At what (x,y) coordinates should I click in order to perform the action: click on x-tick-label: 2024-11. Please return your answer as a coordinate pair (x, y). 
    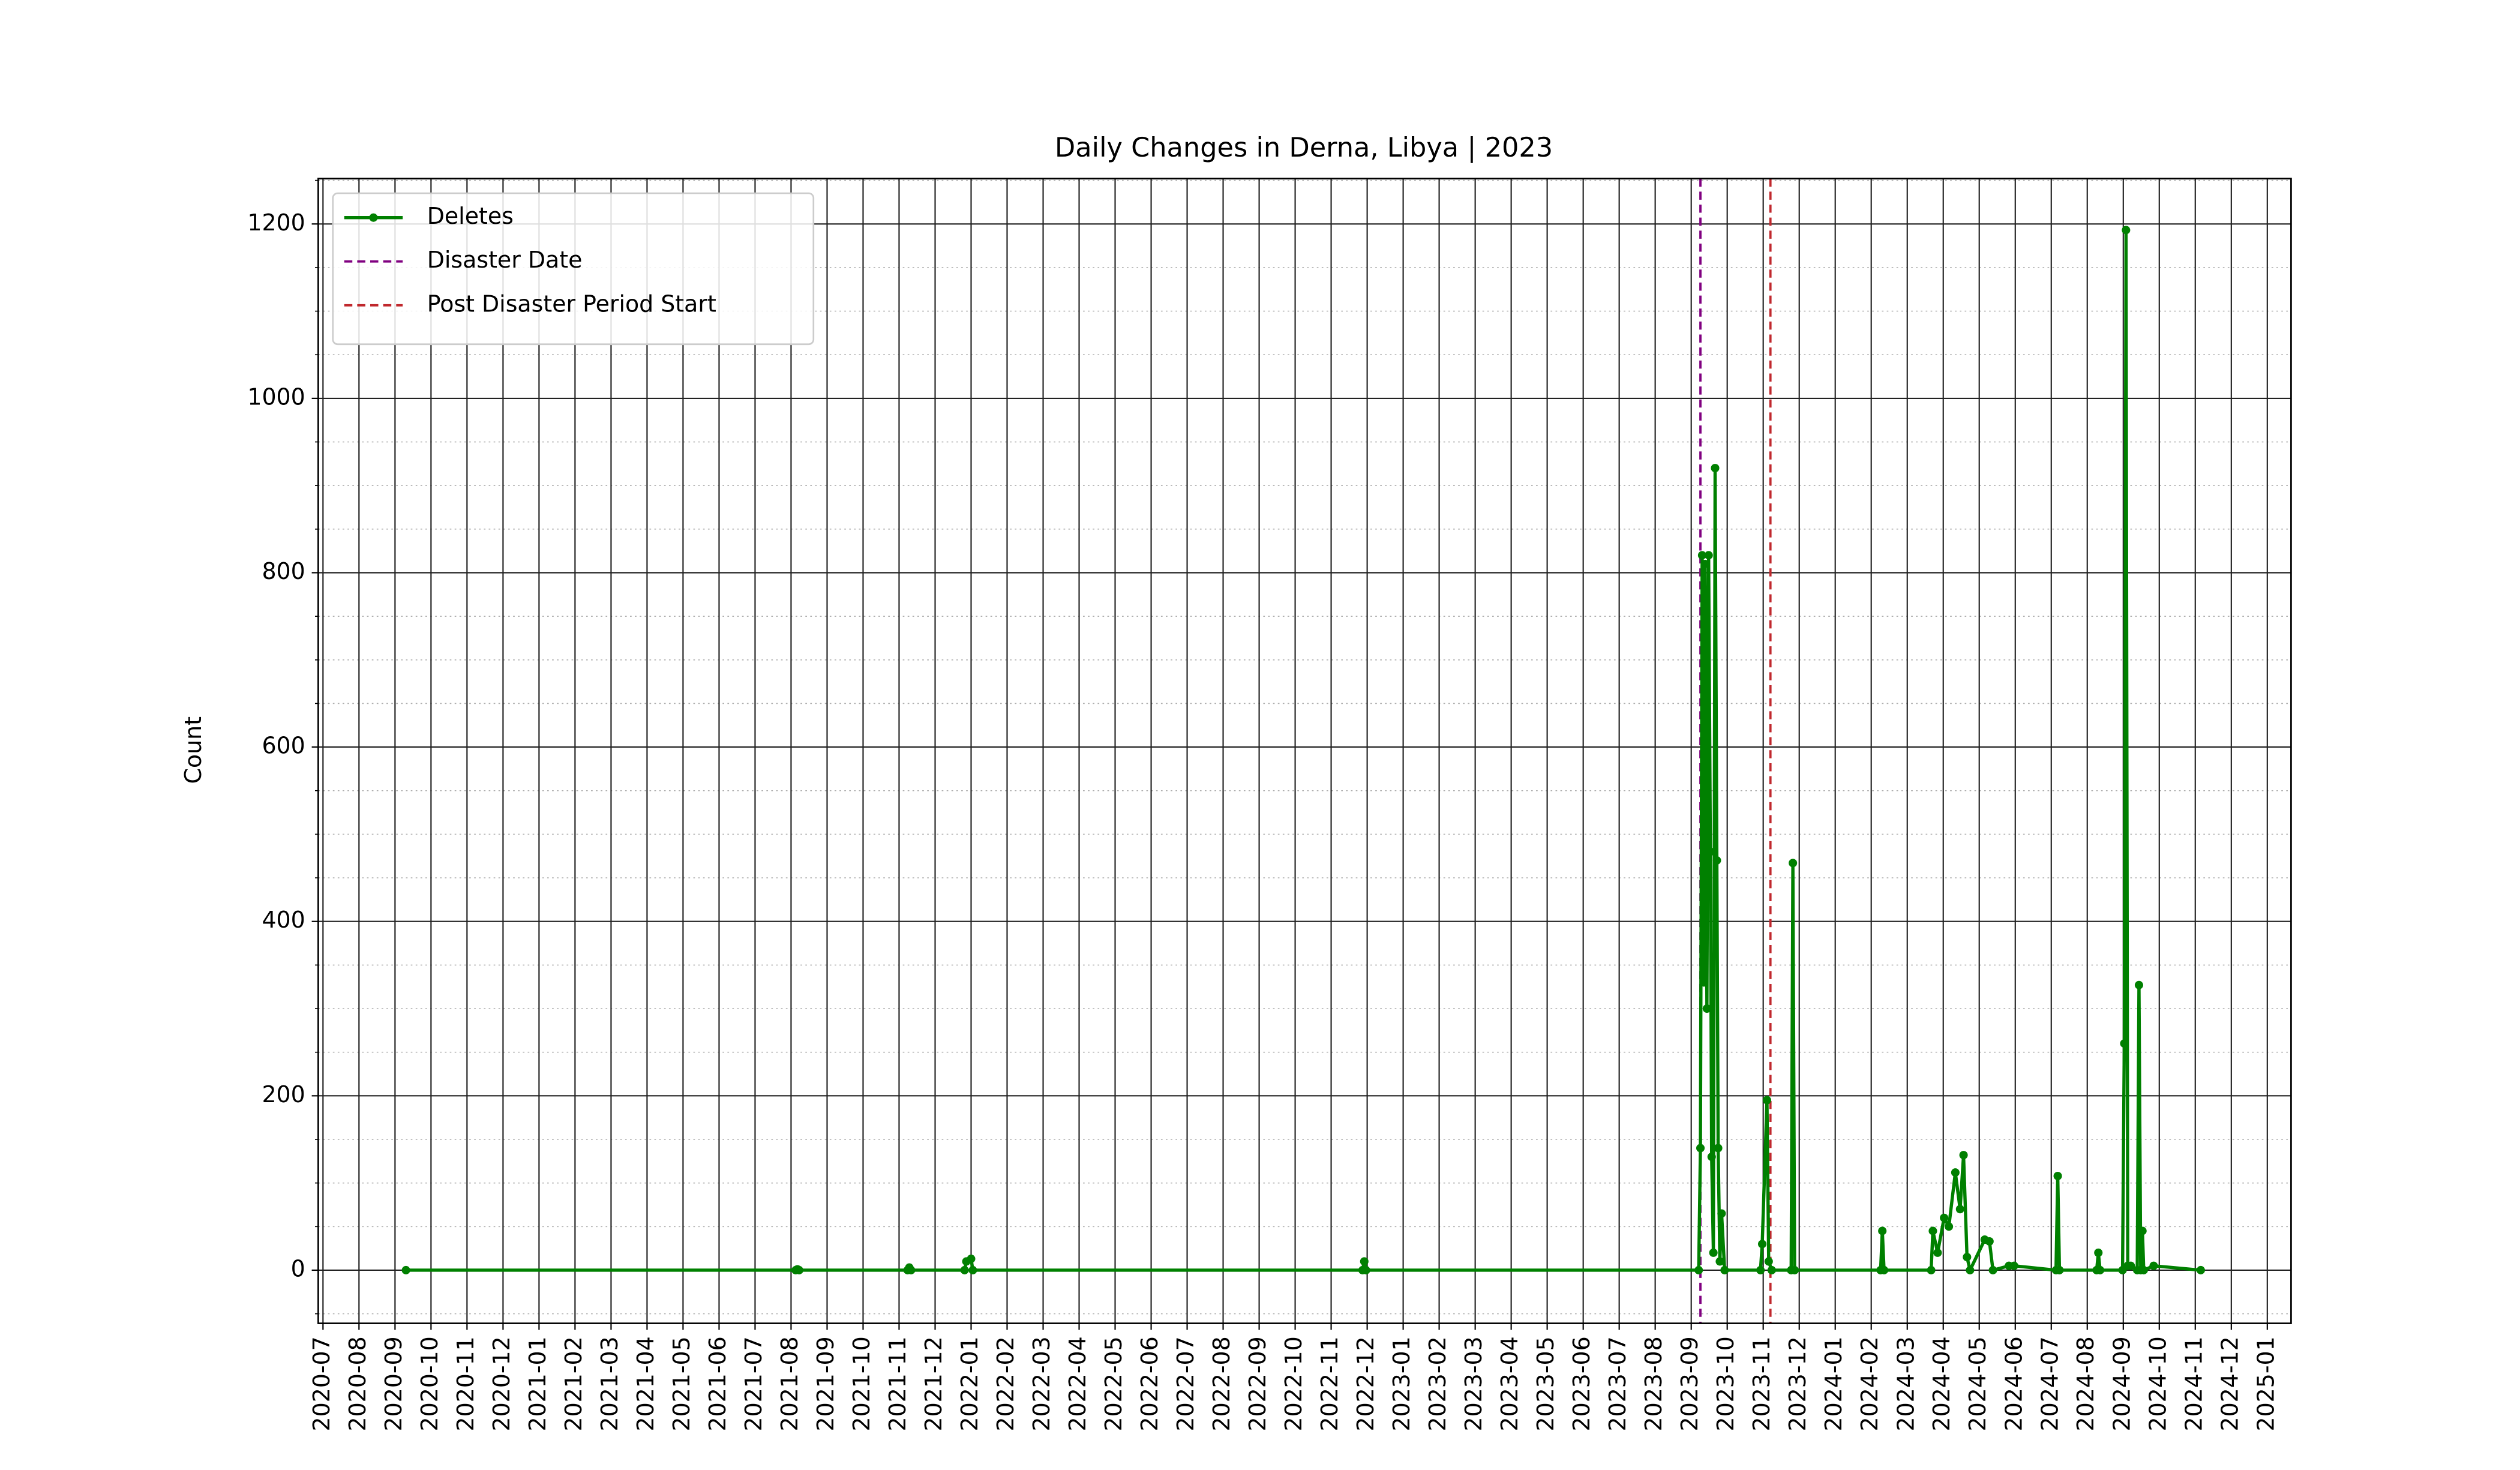
    Looking at the image, I should click on (2193, 1383).